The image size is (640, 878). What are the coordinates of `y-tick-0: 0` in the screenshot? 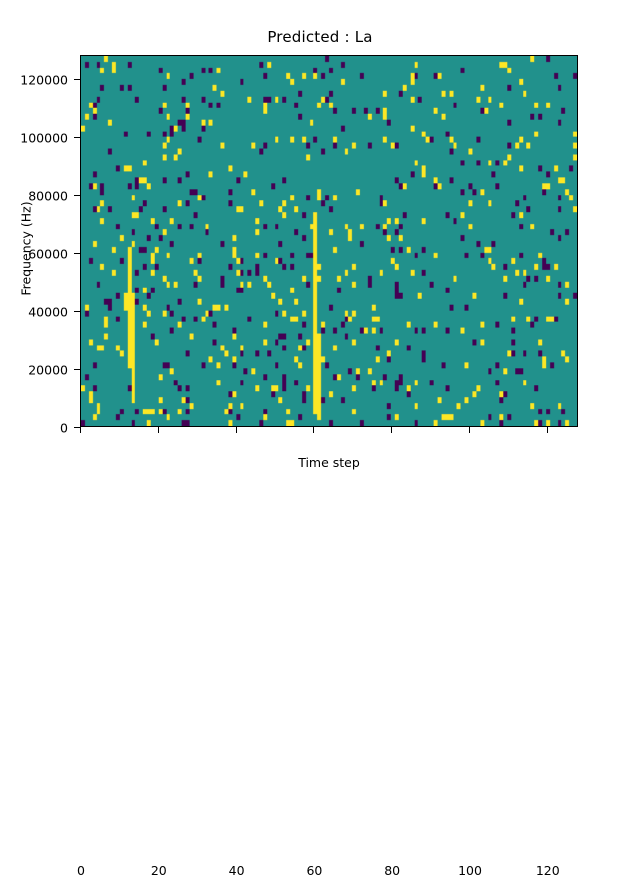 It's located at (70, 428).